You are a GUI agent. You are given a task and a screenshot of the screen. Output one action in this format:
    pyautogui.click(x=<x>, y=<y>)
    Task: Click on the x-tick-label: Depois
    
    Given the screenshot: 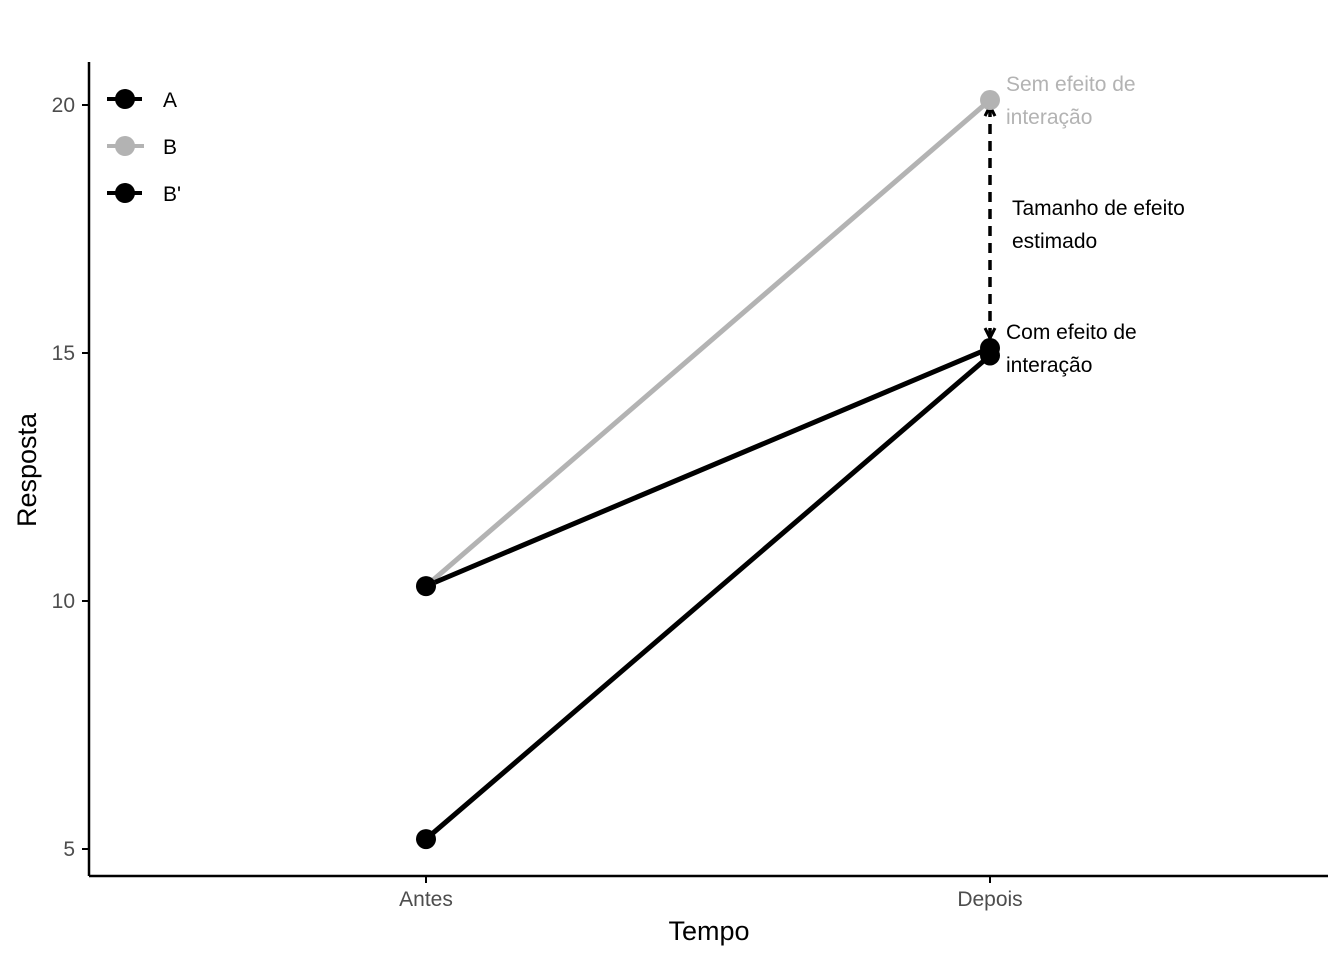 What is the action you would take?
    pyautogui.click(x=989, y=899)
    